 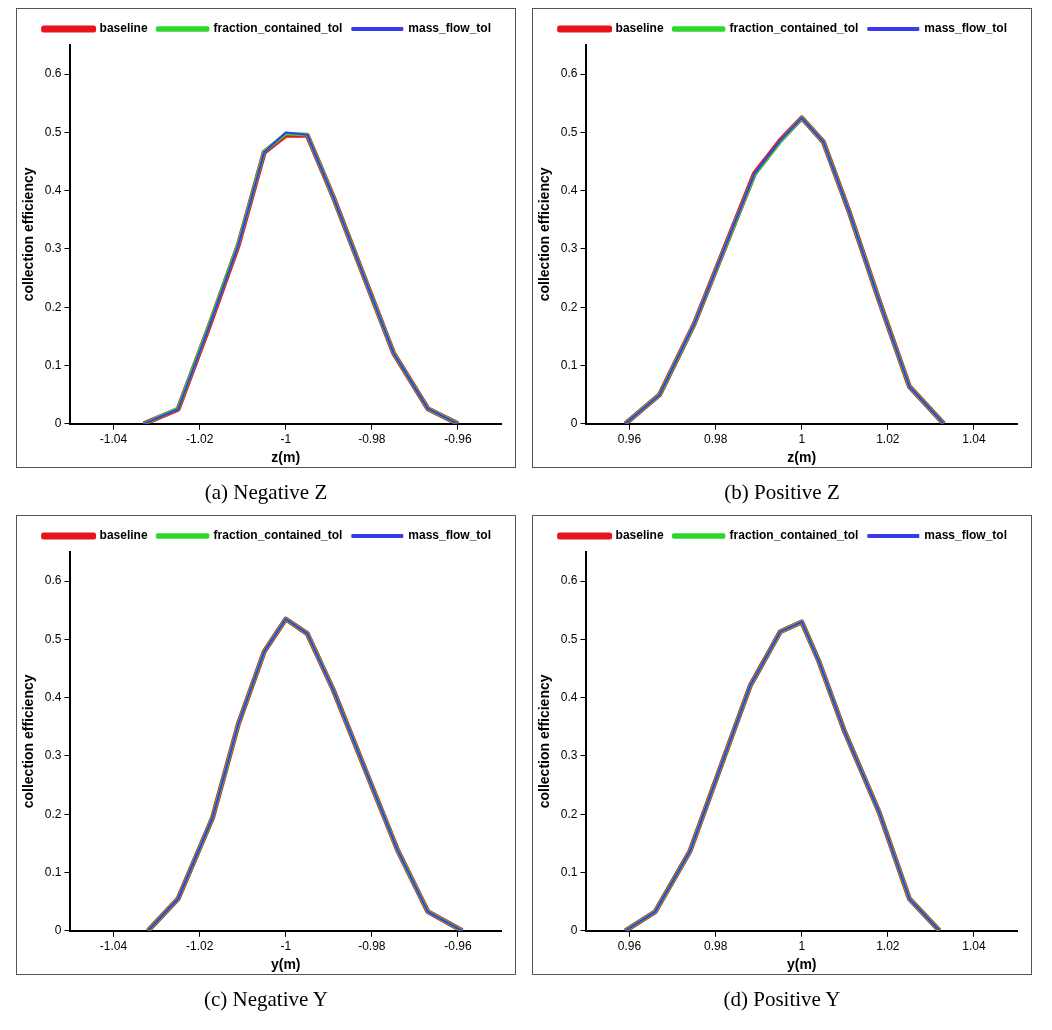 What do you see at coordinates (266, 999) in the screenshot?
I see `text: (c) Negative Y` at bounding box center [266, 999].